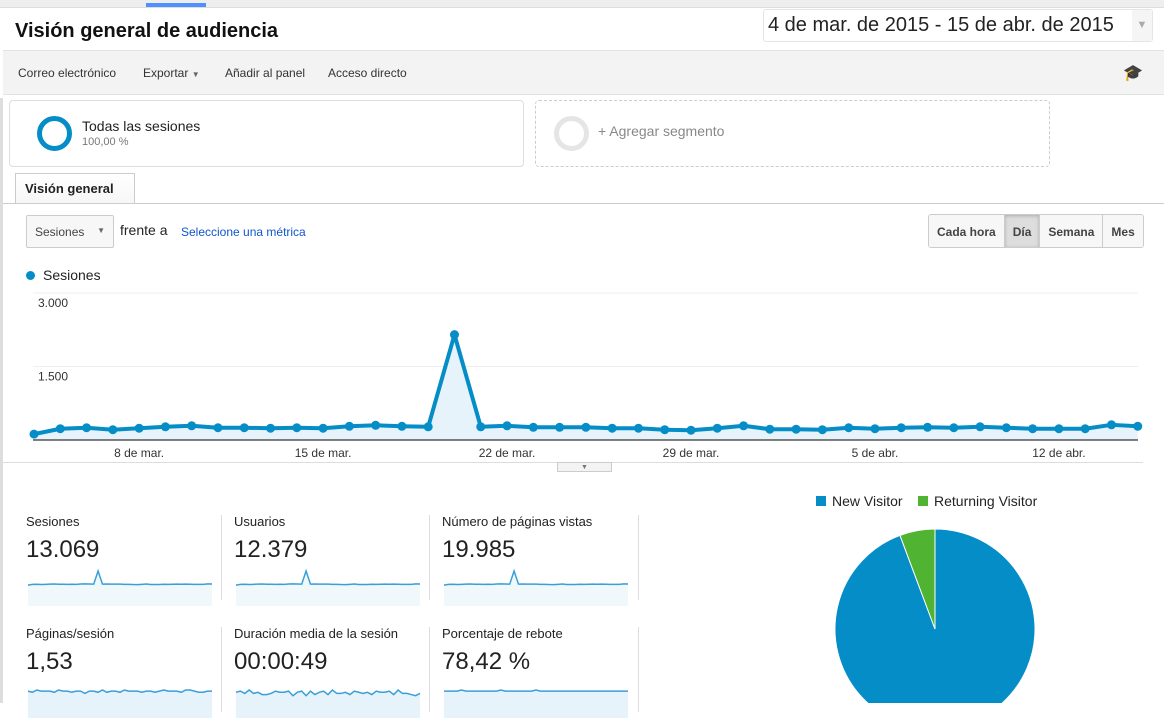 Image resolution: width=1164 pixels, height=718 pixels. Describe the element at coordinates (144, 230) in the screenshot. I see `versus-label: frente a` at that location.